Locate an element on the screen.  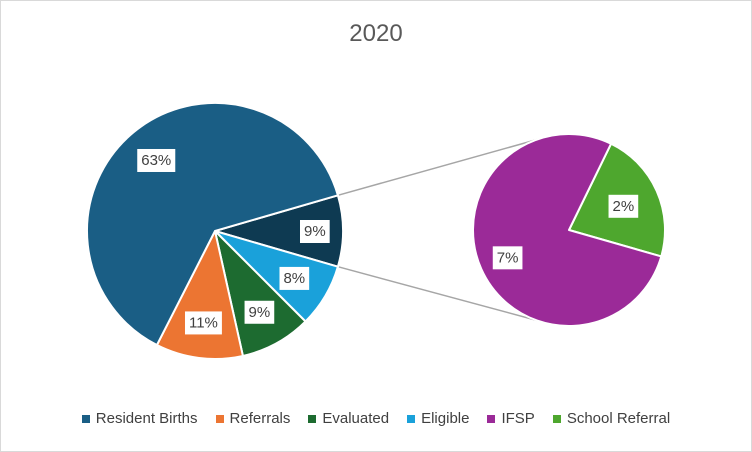
label-eligible-box is located at coordinates (294, 278).